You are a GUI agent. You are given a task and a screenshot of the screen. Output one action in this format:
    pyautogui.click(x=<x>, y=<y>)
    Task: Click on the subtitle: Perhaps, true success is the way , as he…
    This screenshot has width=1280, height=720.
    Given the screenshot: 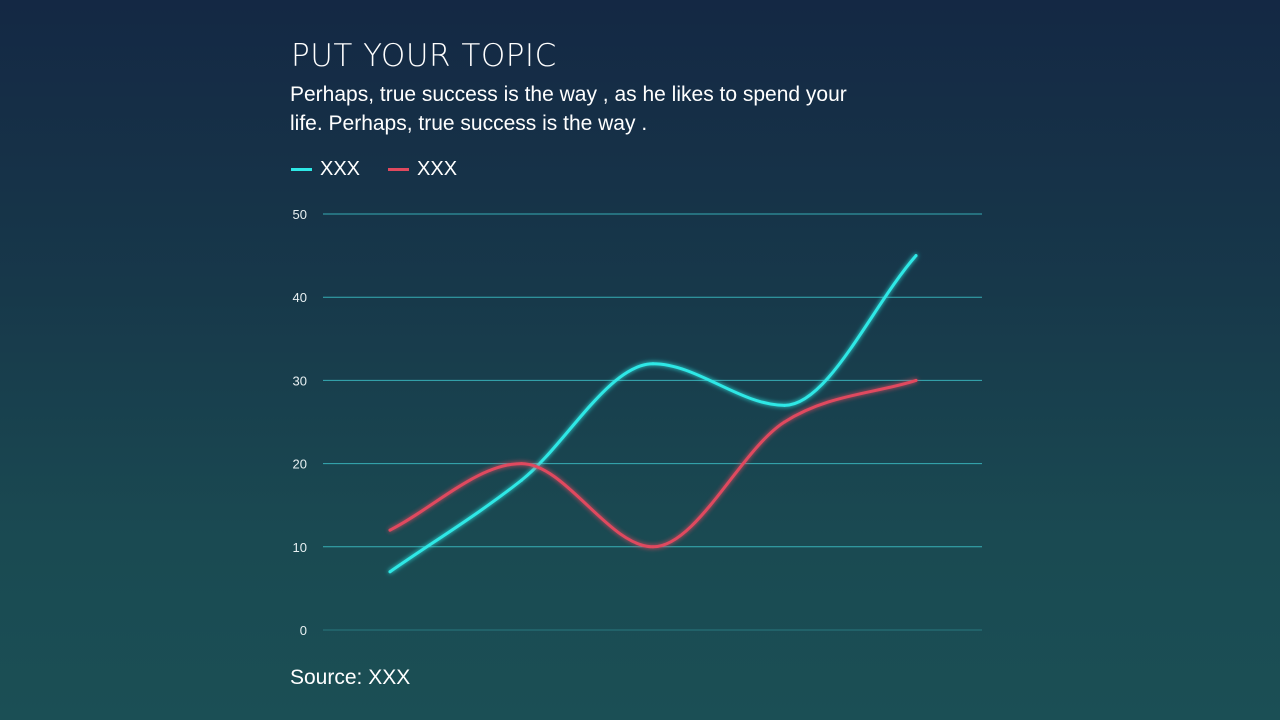 What is the action you would take?
    pyautogui.click(x=568, y=109)
    